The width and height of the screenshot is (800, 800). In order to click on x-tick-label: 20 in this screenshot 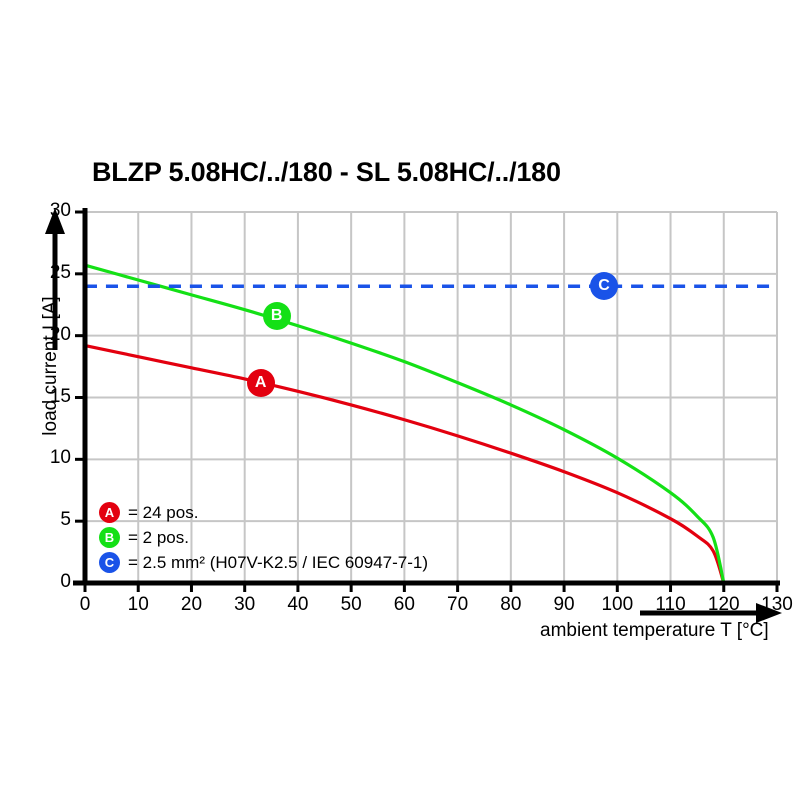, I will do `click(191, 604)`.